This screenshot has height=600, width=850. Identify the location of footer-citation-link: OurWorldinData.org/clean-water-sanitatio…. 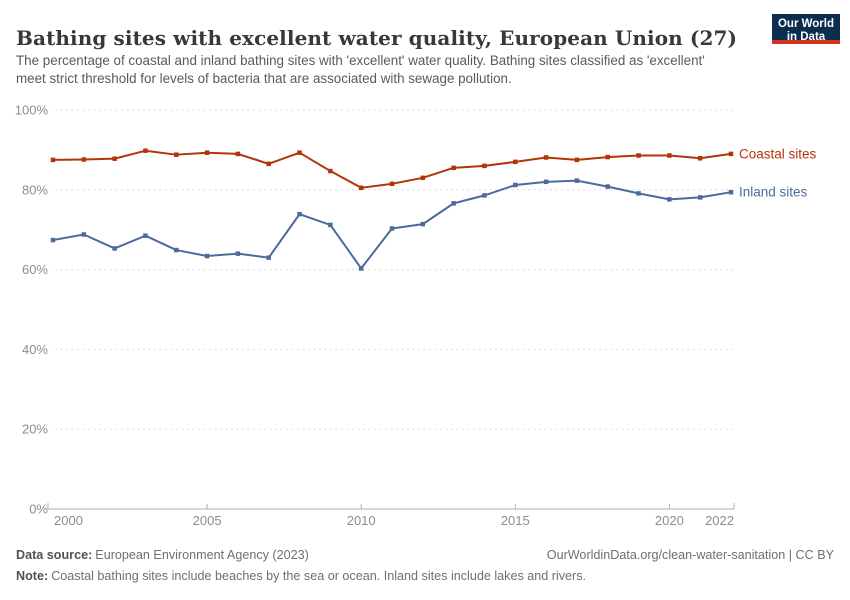
(690, 555).